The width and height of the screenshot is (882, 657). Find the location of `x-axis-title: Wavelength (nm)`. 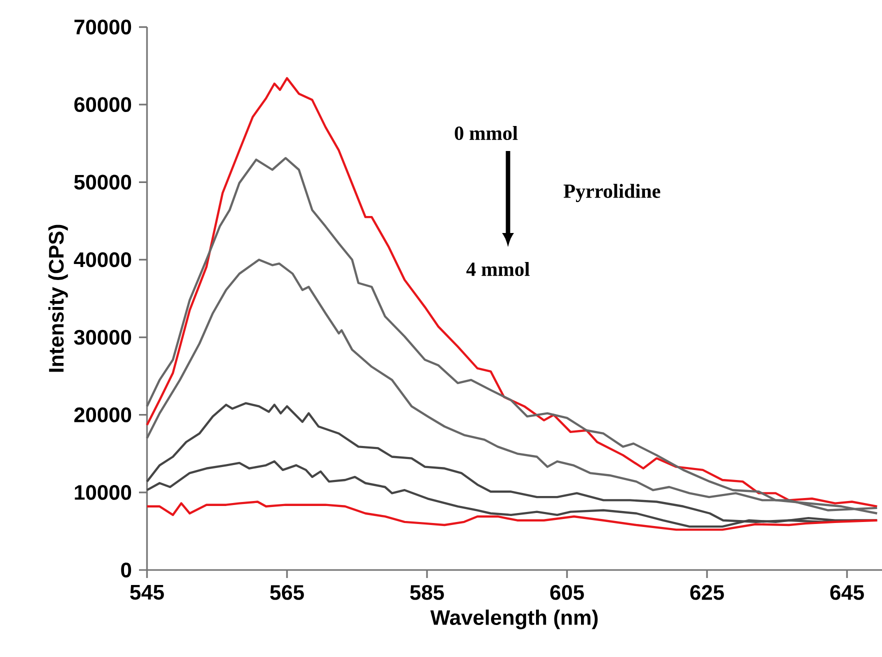

x-axis-title: Wavelength (nm) is located at coordinates (514, 620).